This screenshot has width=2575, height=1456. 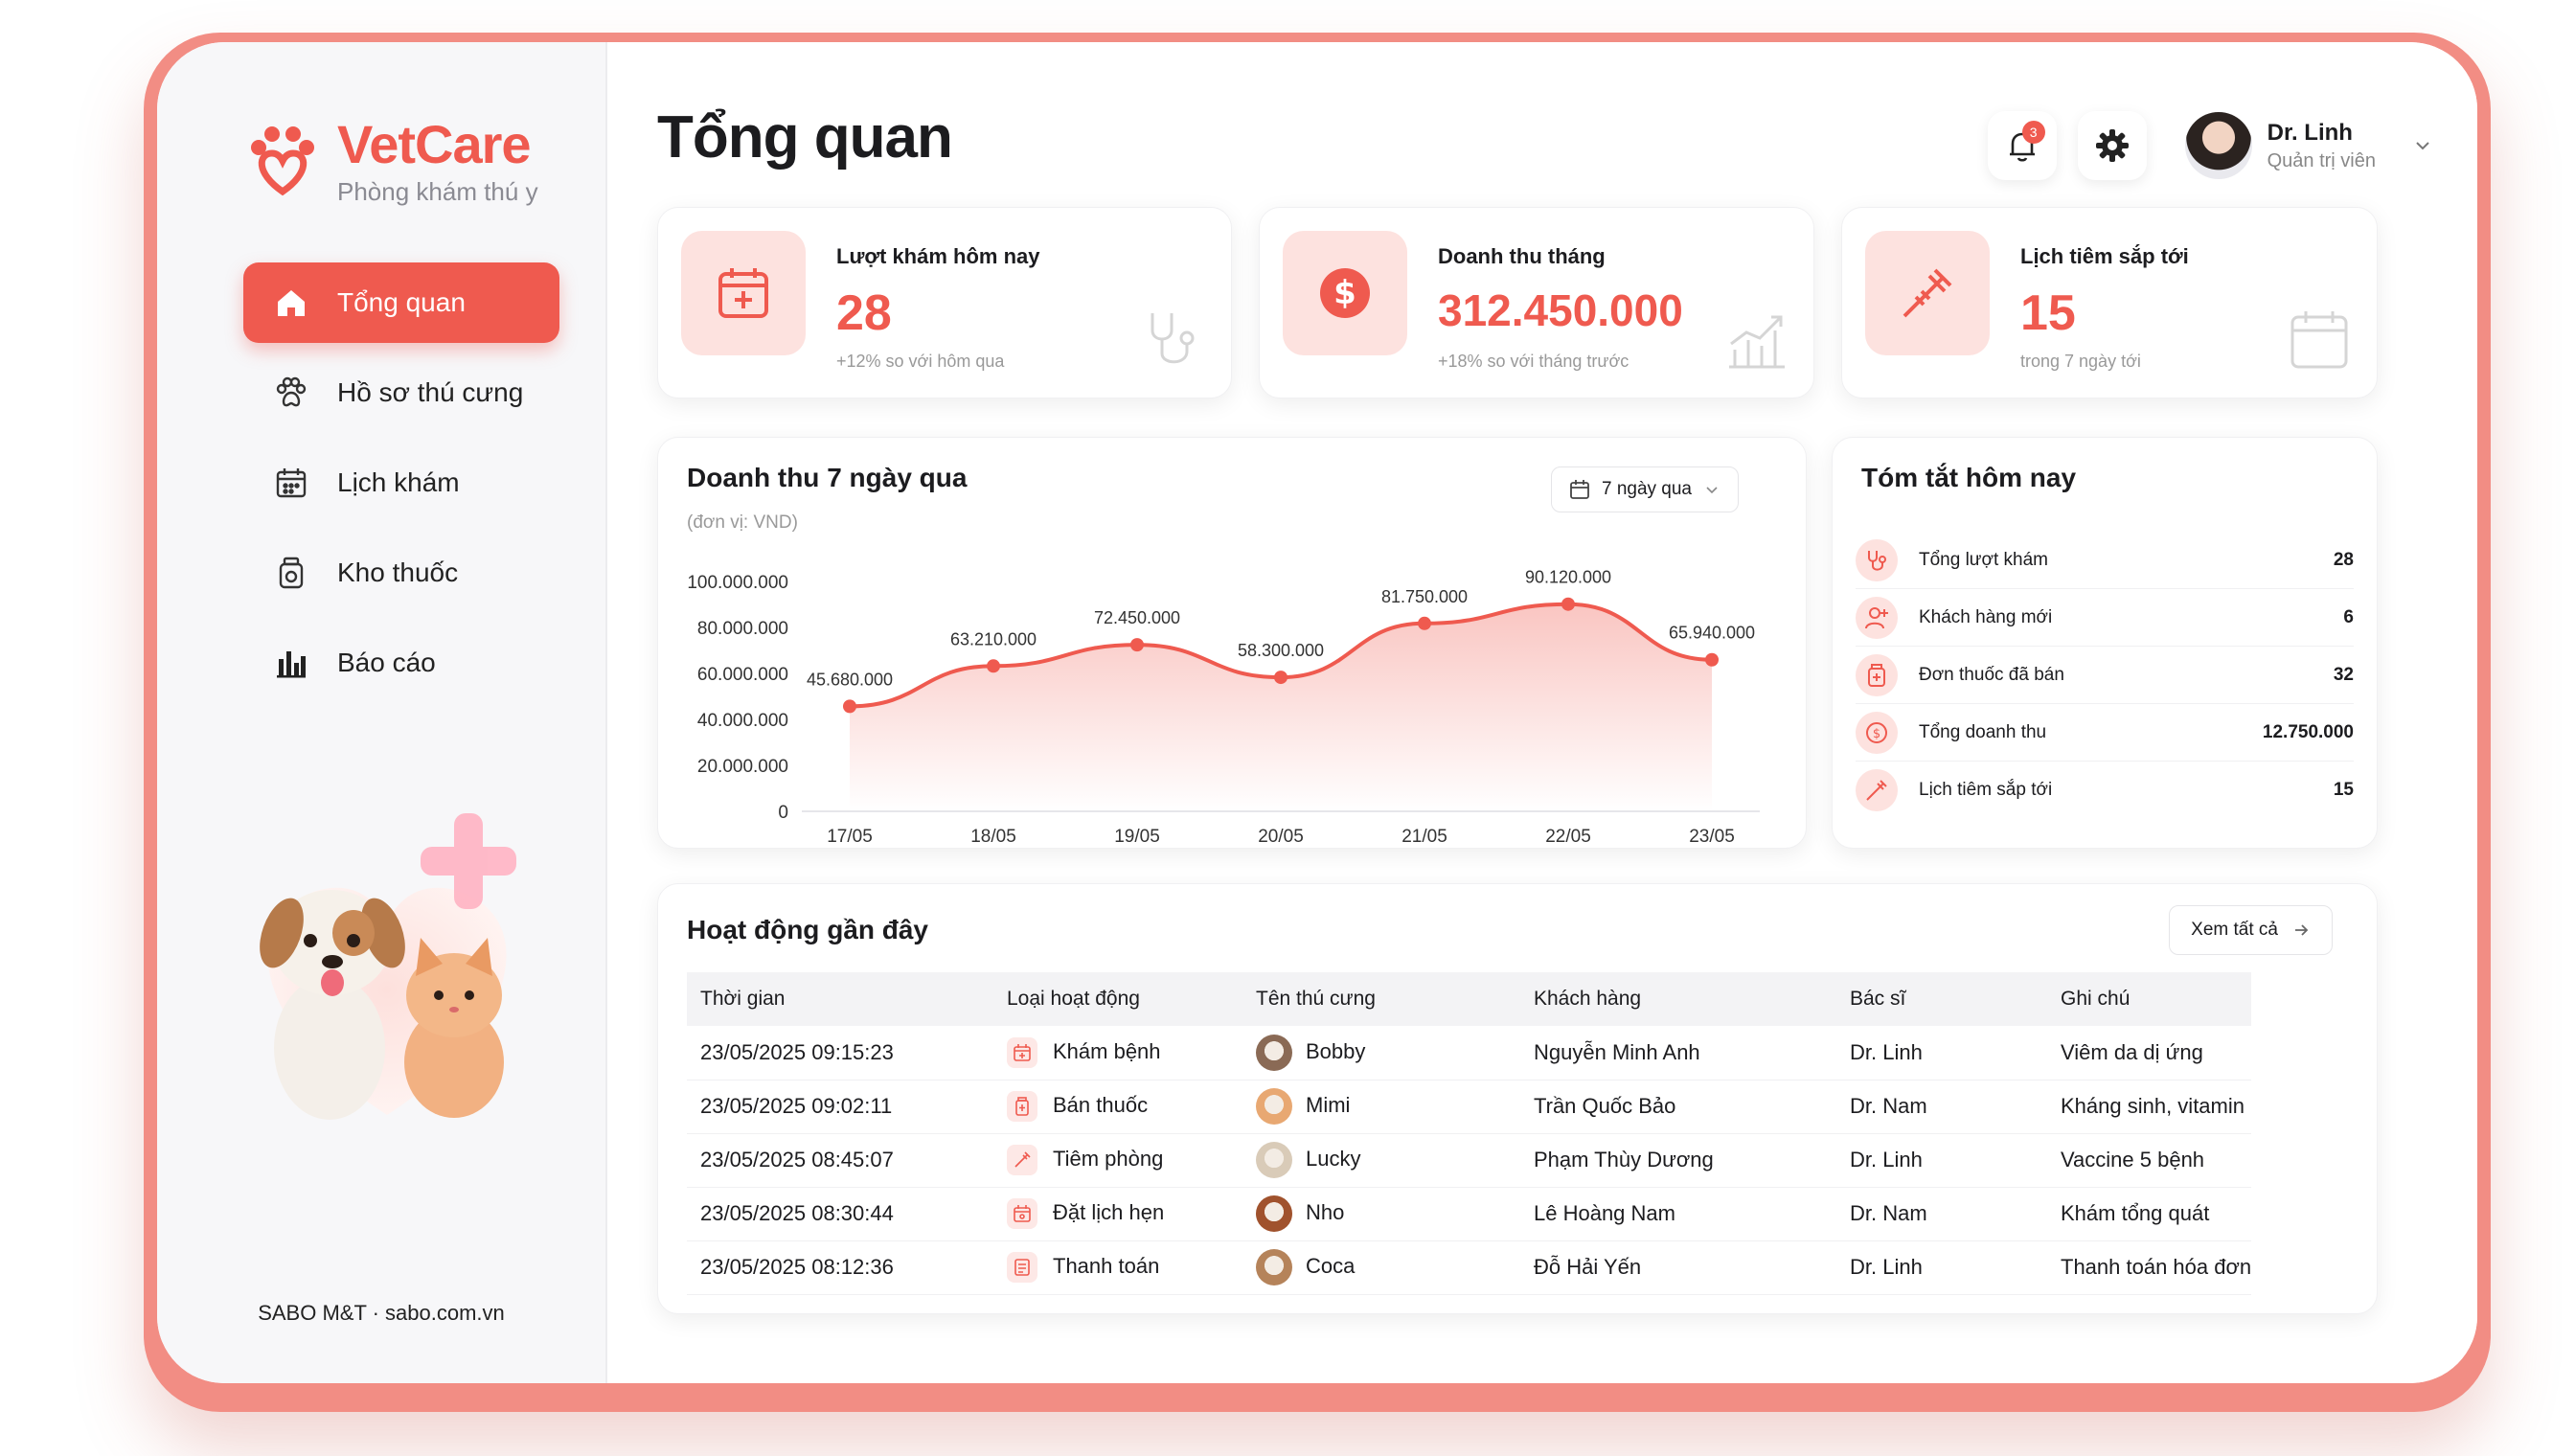 I want to click on stat-label: Lượt khám hôm nay, so click(x=938, y=256).